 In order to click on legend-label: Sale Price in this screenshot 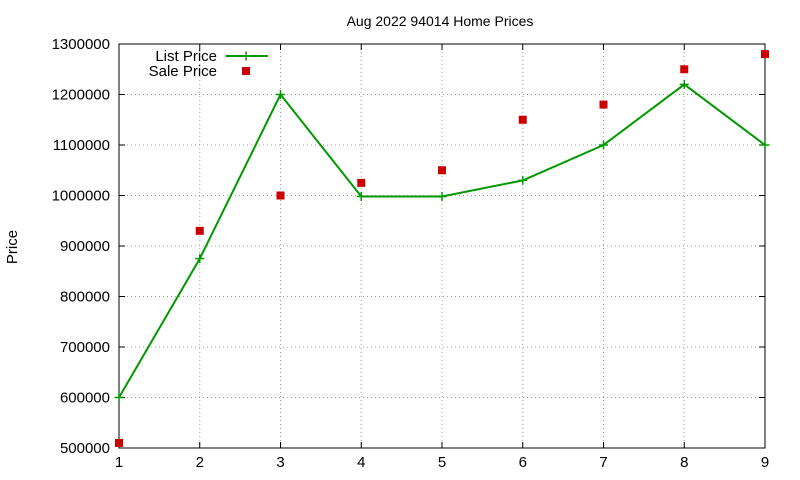, I will do `click(183, 71)`.